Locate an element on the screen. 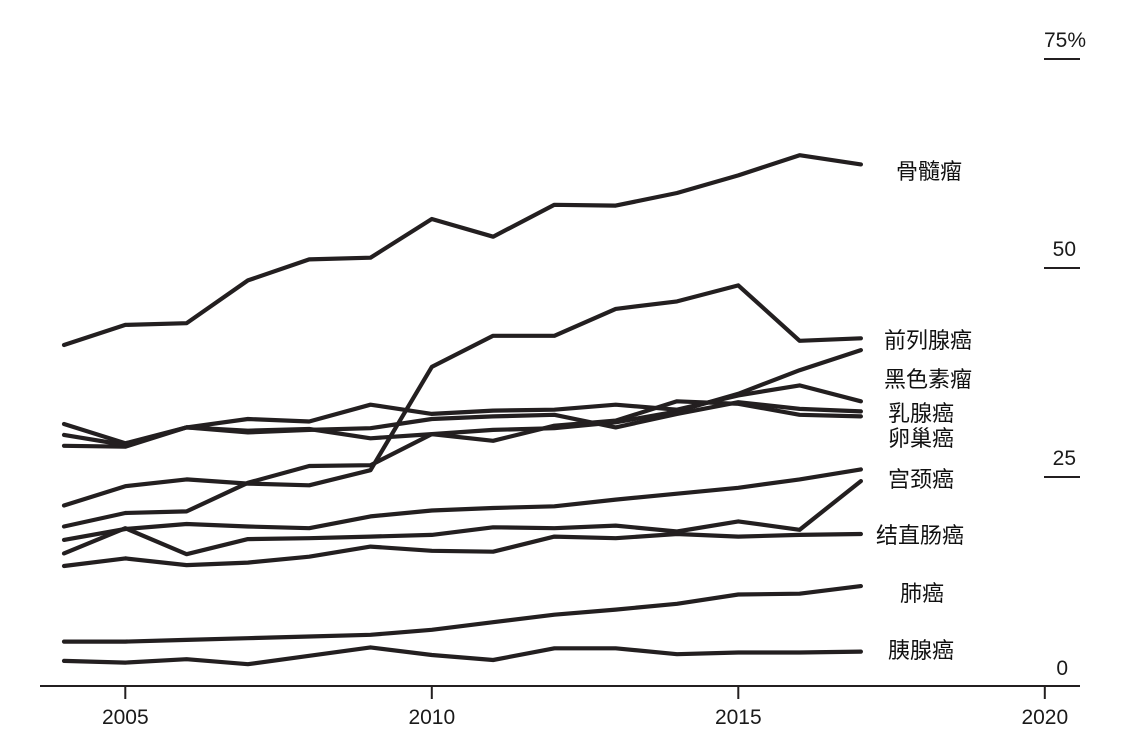 Image resolution: width=1144 pixels, height=741 pixels. y-tick-label: 0 is located at coordinates (1062, 668).